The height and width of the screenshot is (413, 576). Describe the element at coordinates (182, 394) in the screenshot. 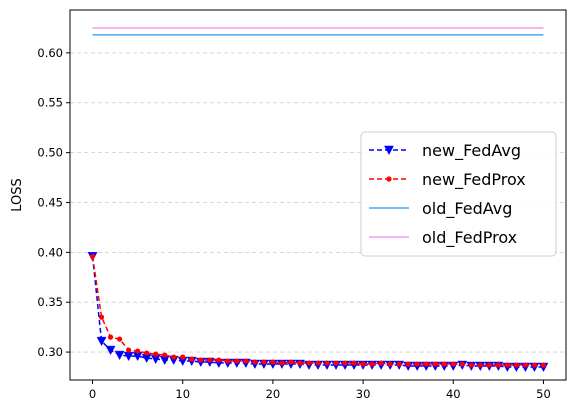

I see `x-tick-label: 10` at that location.